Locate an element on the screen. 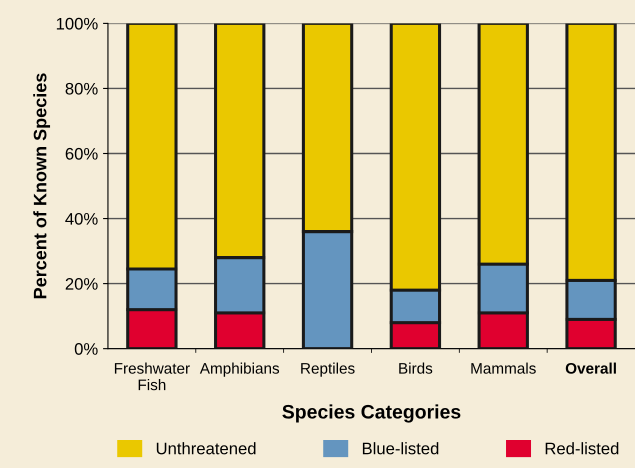 This screenshot has width=635, height=468. y-tick-label: 40% is located at coordinates (81, 218).